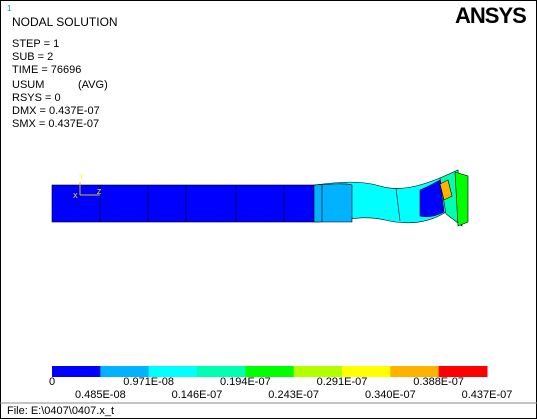 The height and width of the screenshot is (419, 537). Describe the element at coordinates (36, 98) in the screenshot. I see `info-line: RSYS = 0` at that location.